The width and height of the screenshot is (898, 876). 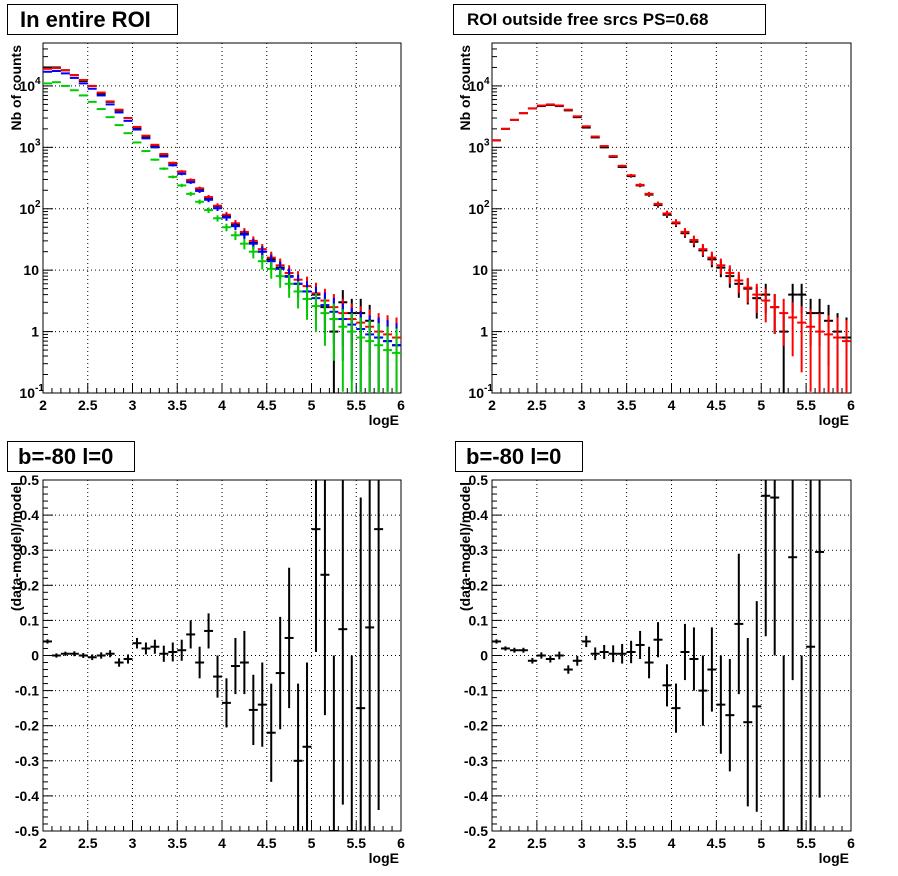 I want to click on panel-title-residual-right: b=-80 l=0, so click(x=519, y=456).